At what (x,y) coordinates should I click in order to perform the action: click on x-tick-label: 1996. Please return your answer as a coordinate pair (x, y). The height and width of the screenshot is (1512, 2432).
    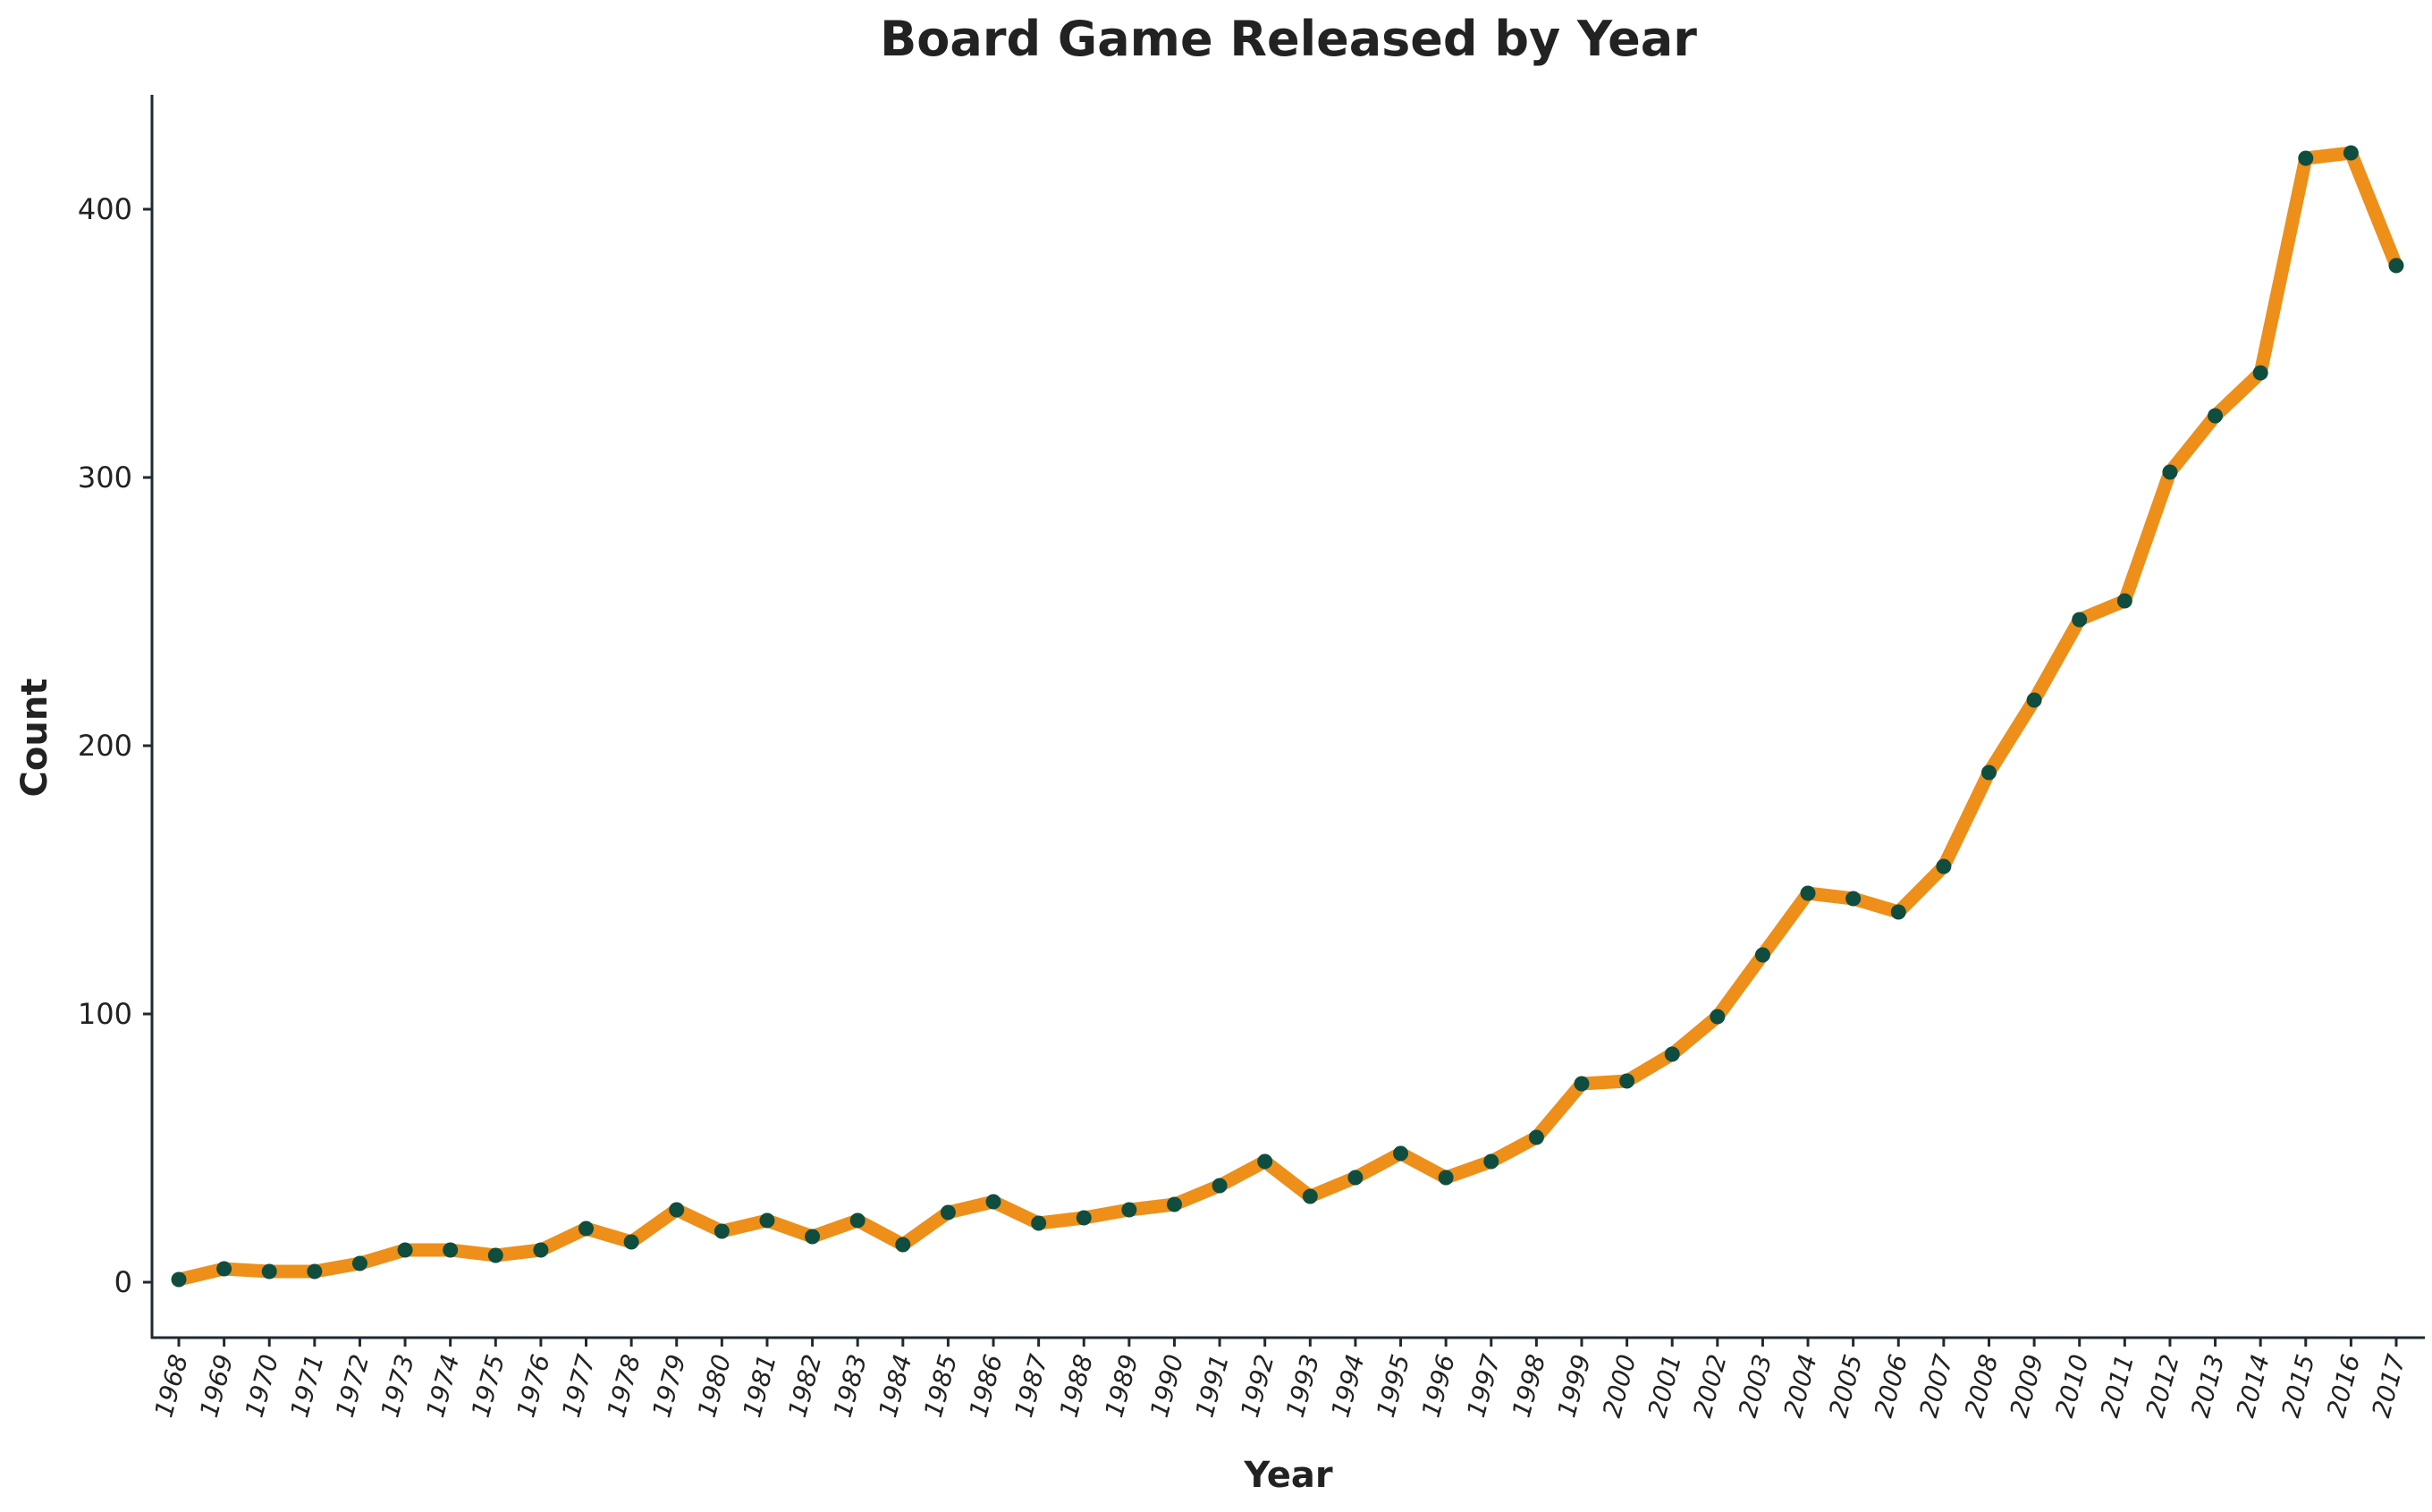
    Looking at the image, I should click on (1439, 1385).